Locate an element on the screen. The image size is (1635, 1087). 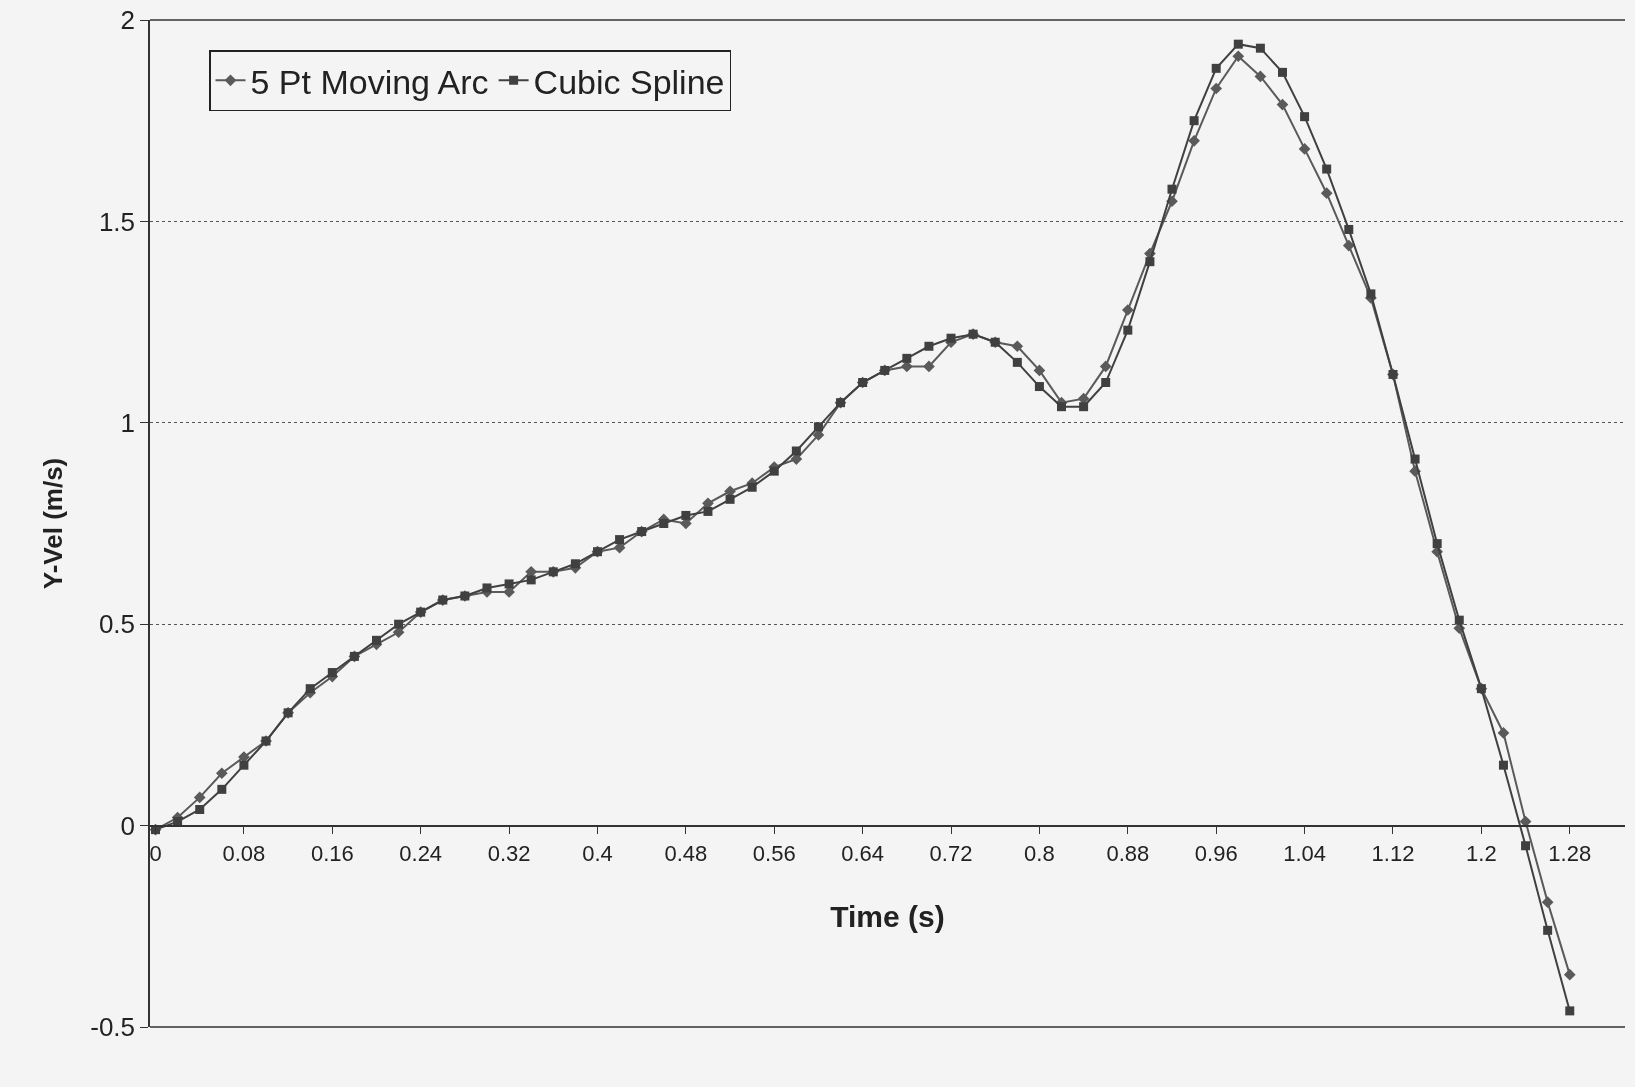
x-axis-title: Time (s) is located at coordinates (887, 916).